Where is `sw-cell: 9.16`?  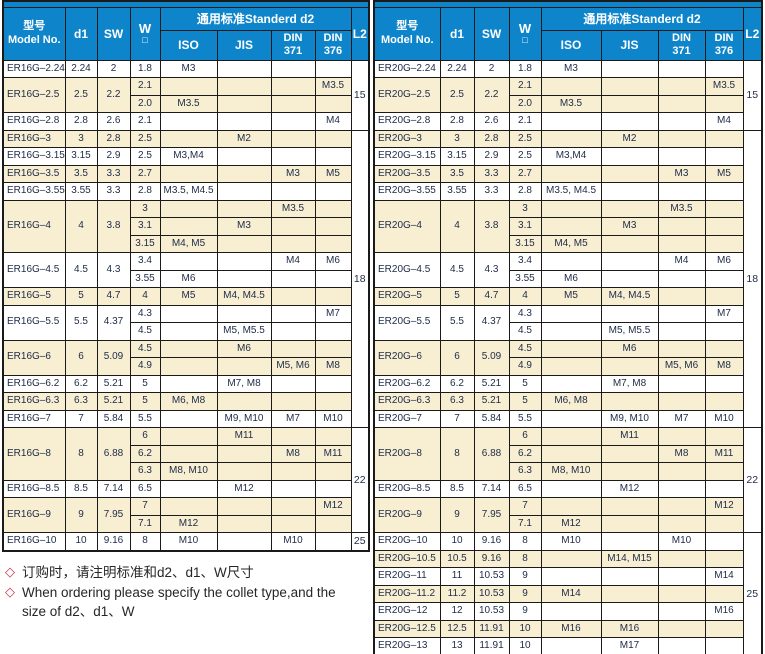 sw-cell: 9.16 is located at coordinates (113, 541).